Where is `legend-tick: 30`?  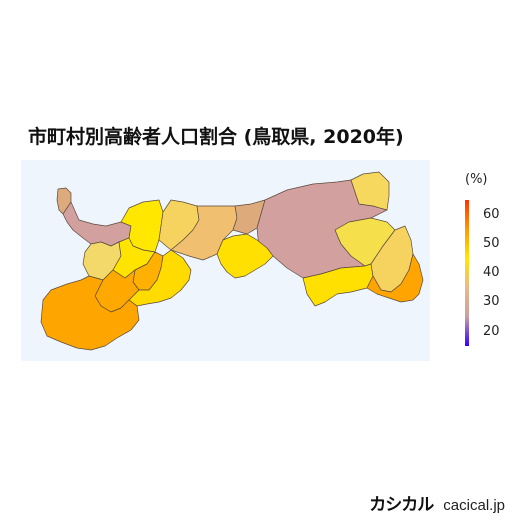
legend-tick: 30 is located at coordinates (491, 301).